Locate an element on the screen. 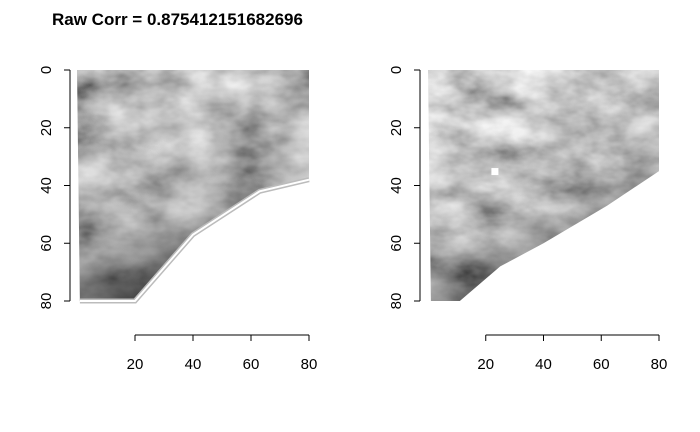 The height and width of the screenshot is (432, 700). marker-pixel is located at coordinates (495, 172).